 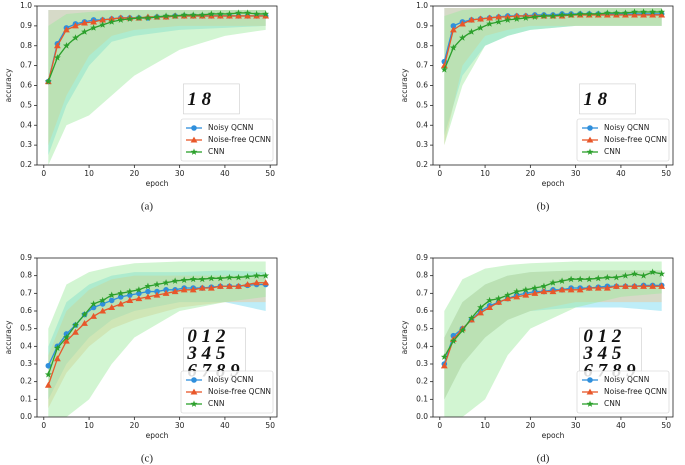 What do you see at coordinates (147, 459) in the screenshot?
I see `caption: (c)` at bounding box center [147, 459].